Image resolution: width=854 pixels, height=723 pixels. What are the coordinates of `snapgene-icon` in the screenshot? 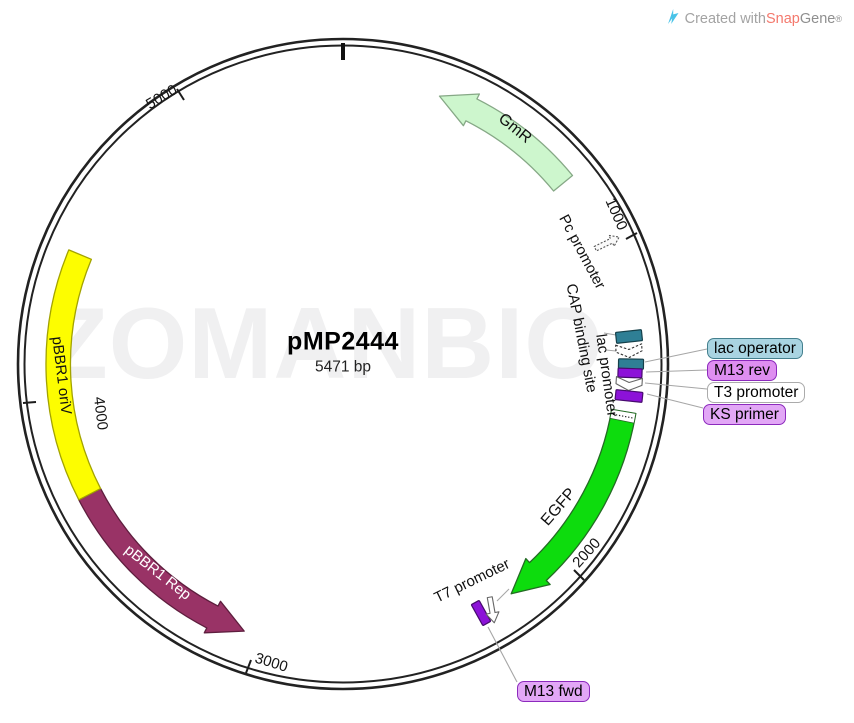 It's located at (672, 18).